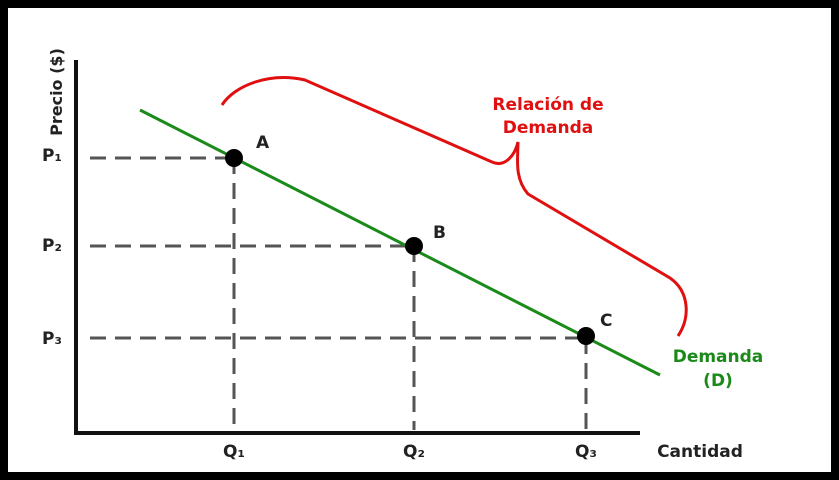 The height and width of the screenshot is (480, 839). What do you see at coordinates (700, 452) in the screenshot?
I see `x-axis-label: Cantidad` at bounding box center [700, 452].